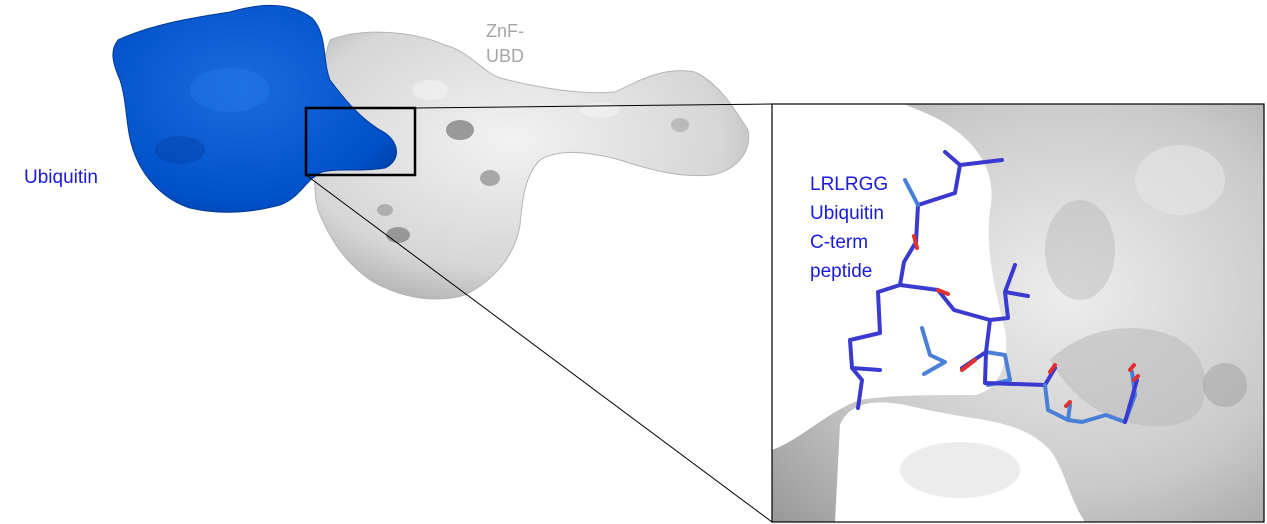  I want to click on peptide-label: LRLRGG Ubiquitin C-term peptide, so click(849, 228).